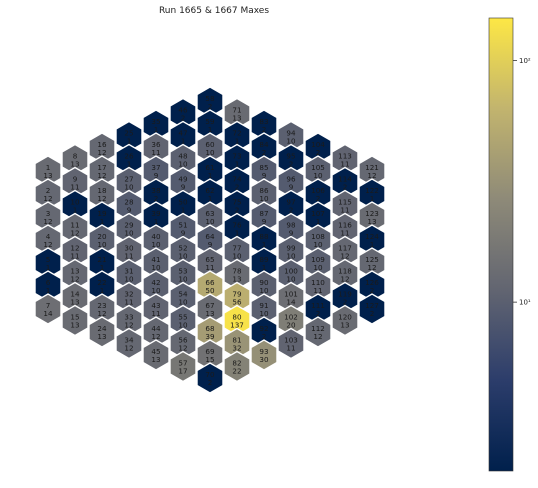 The height and width of the screenshot is (488, 538). I want to click on hex-id-label: 100, so click(291, 271).